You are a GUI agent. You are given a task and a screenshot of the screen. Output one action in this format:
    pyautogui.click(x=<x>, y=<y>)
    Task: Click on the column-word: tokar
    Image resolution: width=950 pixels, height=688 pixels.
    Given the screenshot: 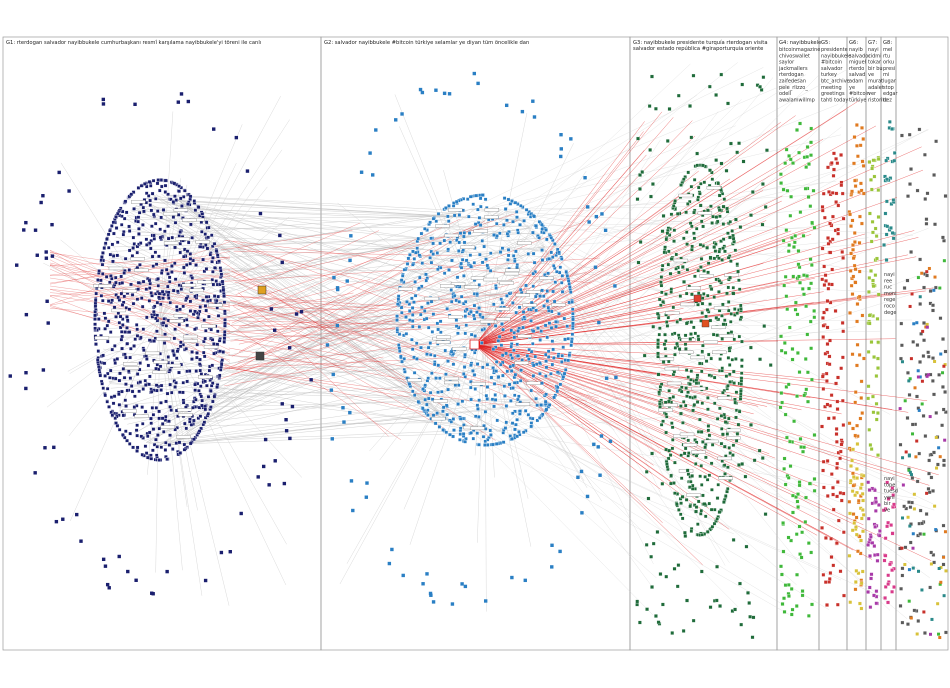 What is the action you would take?
    pyautogui.click(x=875, y=63)
    